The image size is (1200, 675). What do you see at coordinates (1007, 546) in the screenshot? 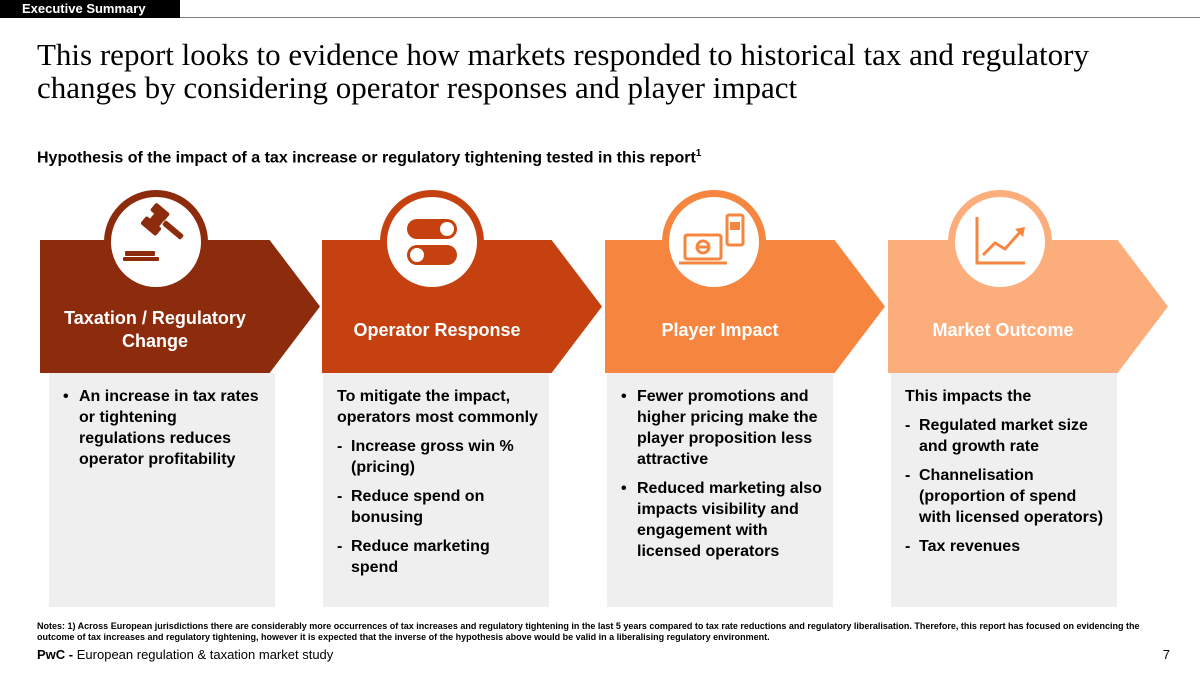
I see `list-item: Tax revenues` at bounding box center [1007, 546].